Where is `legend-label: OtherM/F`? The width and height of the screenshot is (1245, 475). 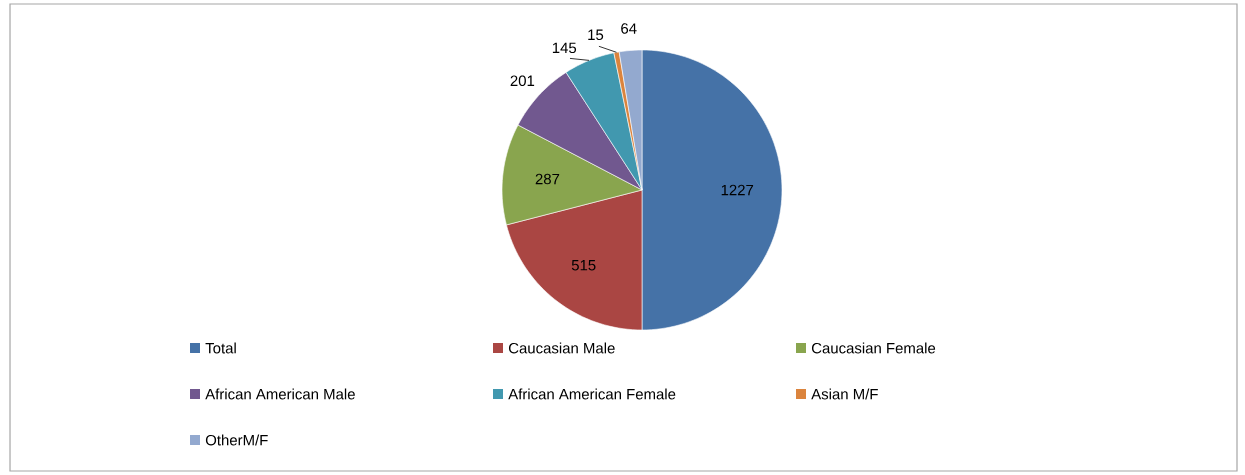 legend-label: OtherM/F is located at coordinates (236, 440).